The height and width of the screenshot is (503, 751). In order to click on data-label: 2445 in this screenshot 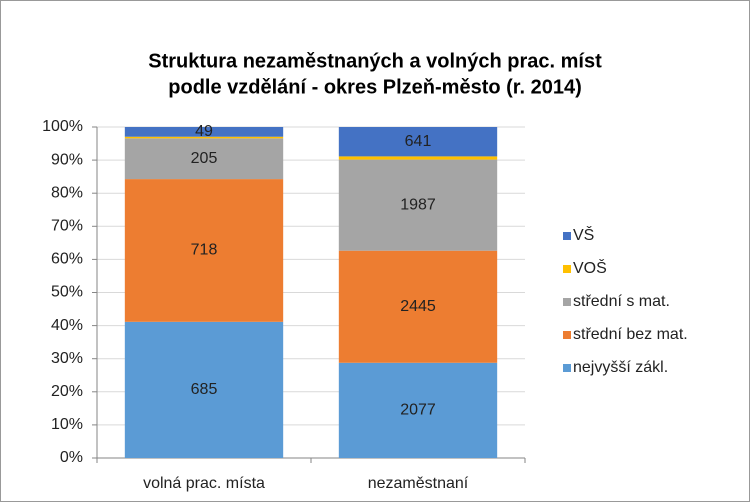, I will do `click(418, 306)`.